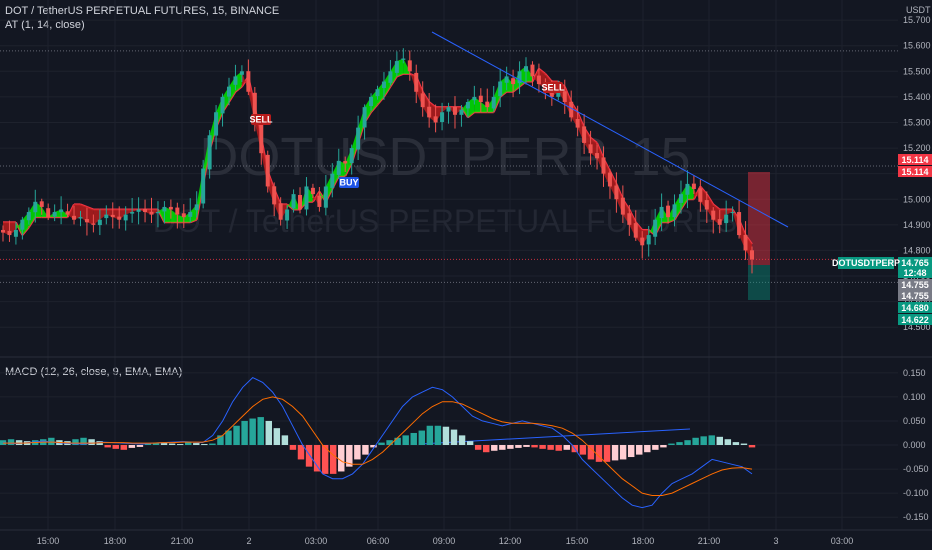 The width and height of the screenshot is (932, 550). Describe the element at coordinates (917, 199) in the screenshot. I see `price-tick: 15.000` at that location.